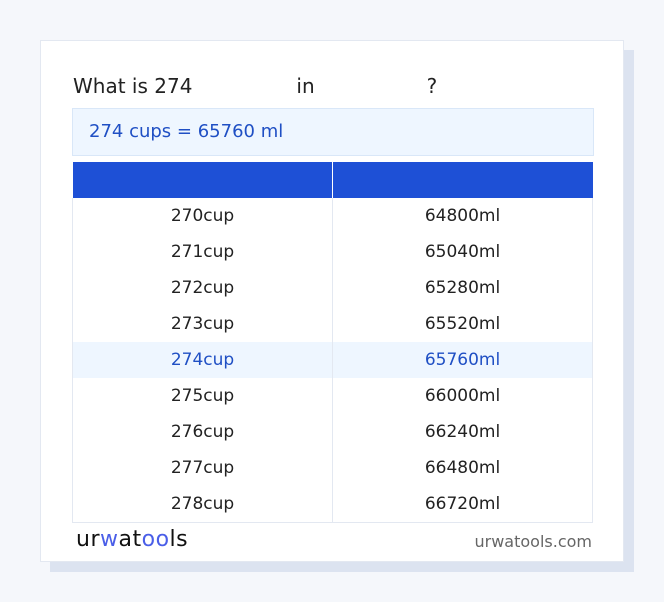  I want to click on urwatools-logo: urwatools, so click(132, 539).